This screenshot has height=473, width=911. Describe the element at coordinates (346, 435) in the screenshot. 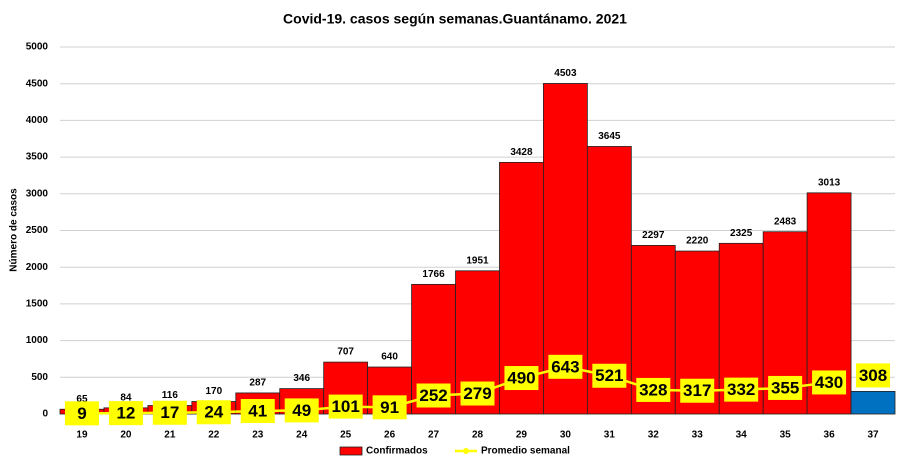

I see `x-tick-label: 25` at that location.